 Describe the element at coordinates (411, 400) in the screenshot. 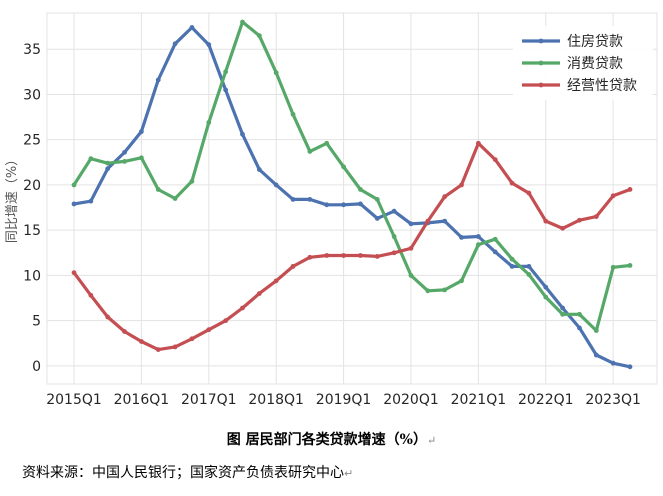

I see `x-tick-label: 2020Q1` at that location.